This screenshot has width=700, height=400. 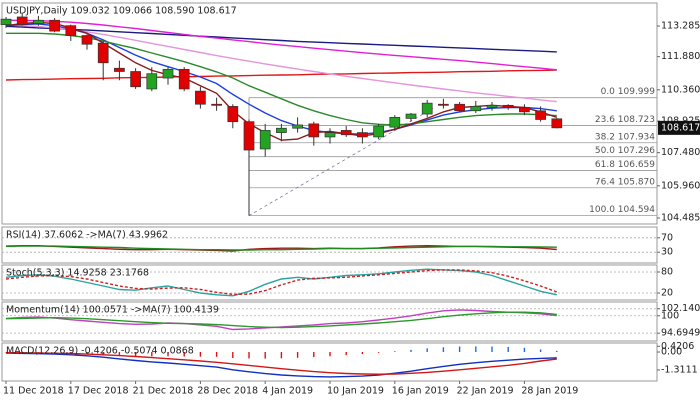 What do you see at coordinates (667, 252) in the screenshot?
I see `y-tick-label: 30` at bounding box center [667, 252].